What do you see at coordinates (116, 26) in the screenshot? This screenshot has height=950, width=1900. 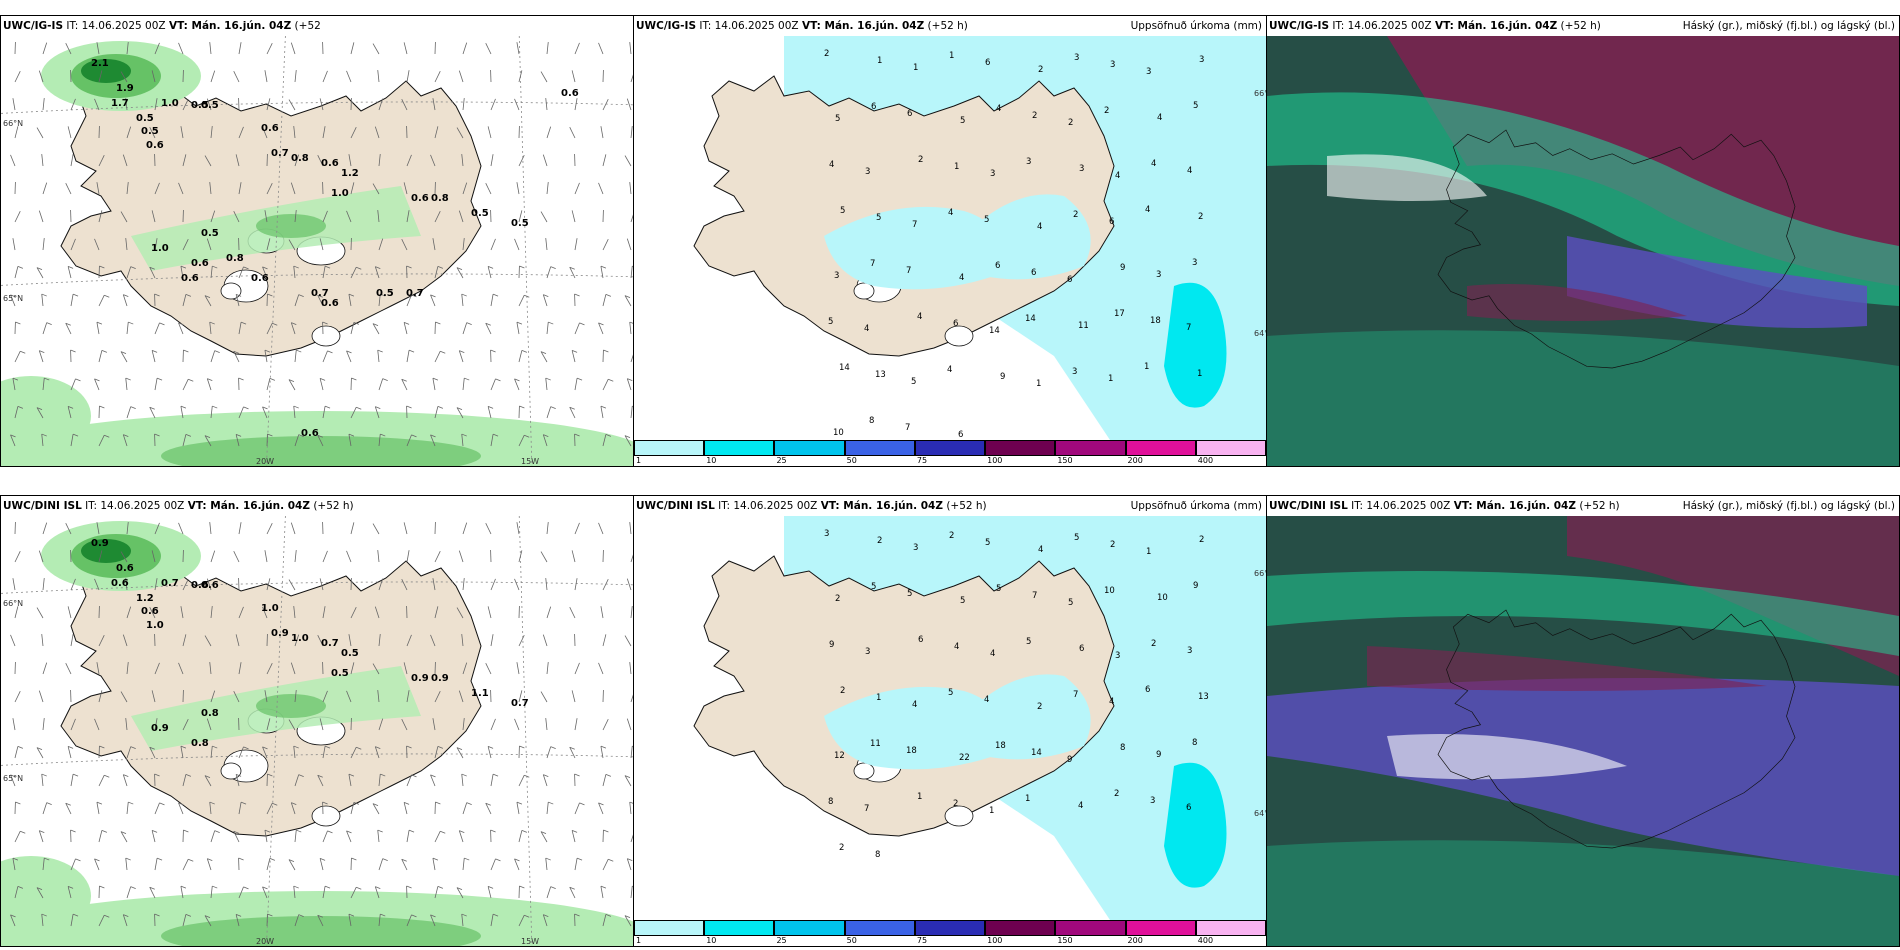 I see `init-time: IT: 14.06.2025 00Z` at bounding box center [116, 26].